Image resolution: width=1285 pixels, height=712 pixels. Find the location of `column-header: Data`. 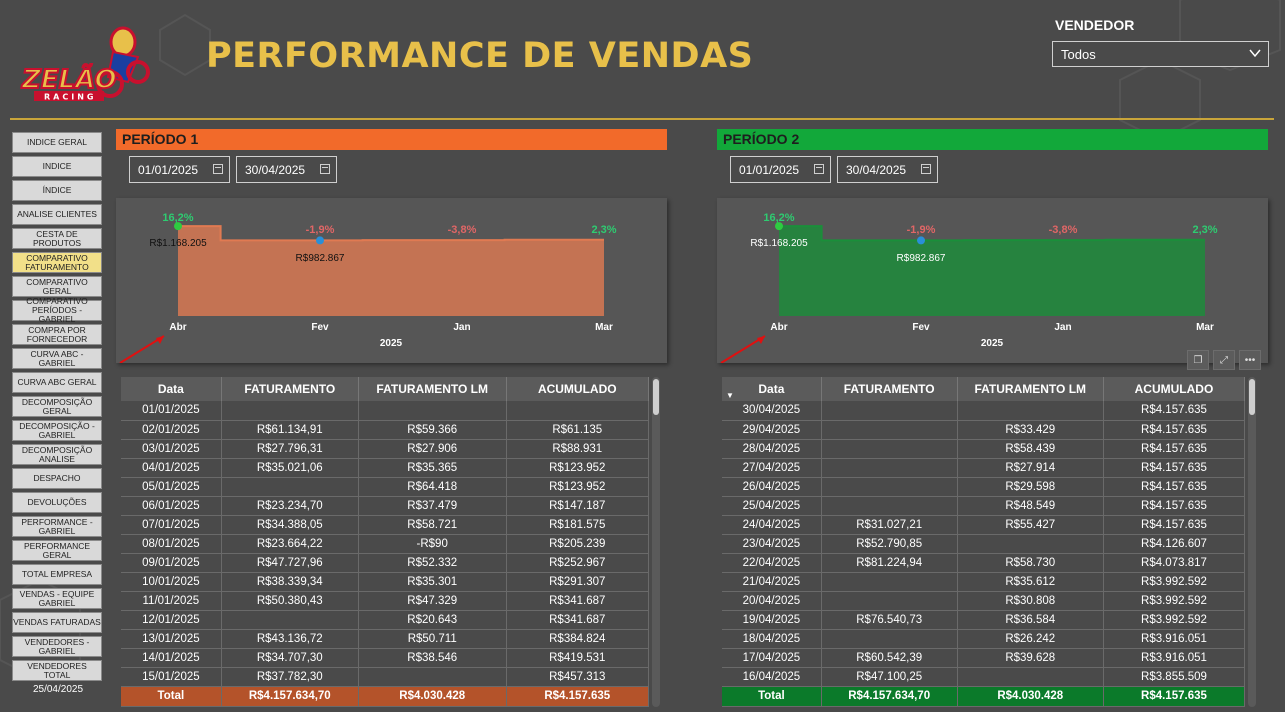

column-header: Data is located at coordinates (171, 389).